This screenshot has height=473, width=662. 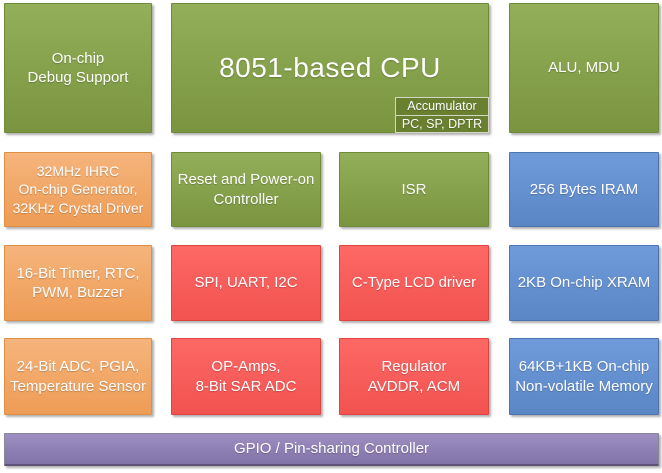 What do you see at coordinates (78, 273) in the screenshot?
I see `block-label-line: 16-Bit Timer, RTC,` at bounding box center [78, 273].